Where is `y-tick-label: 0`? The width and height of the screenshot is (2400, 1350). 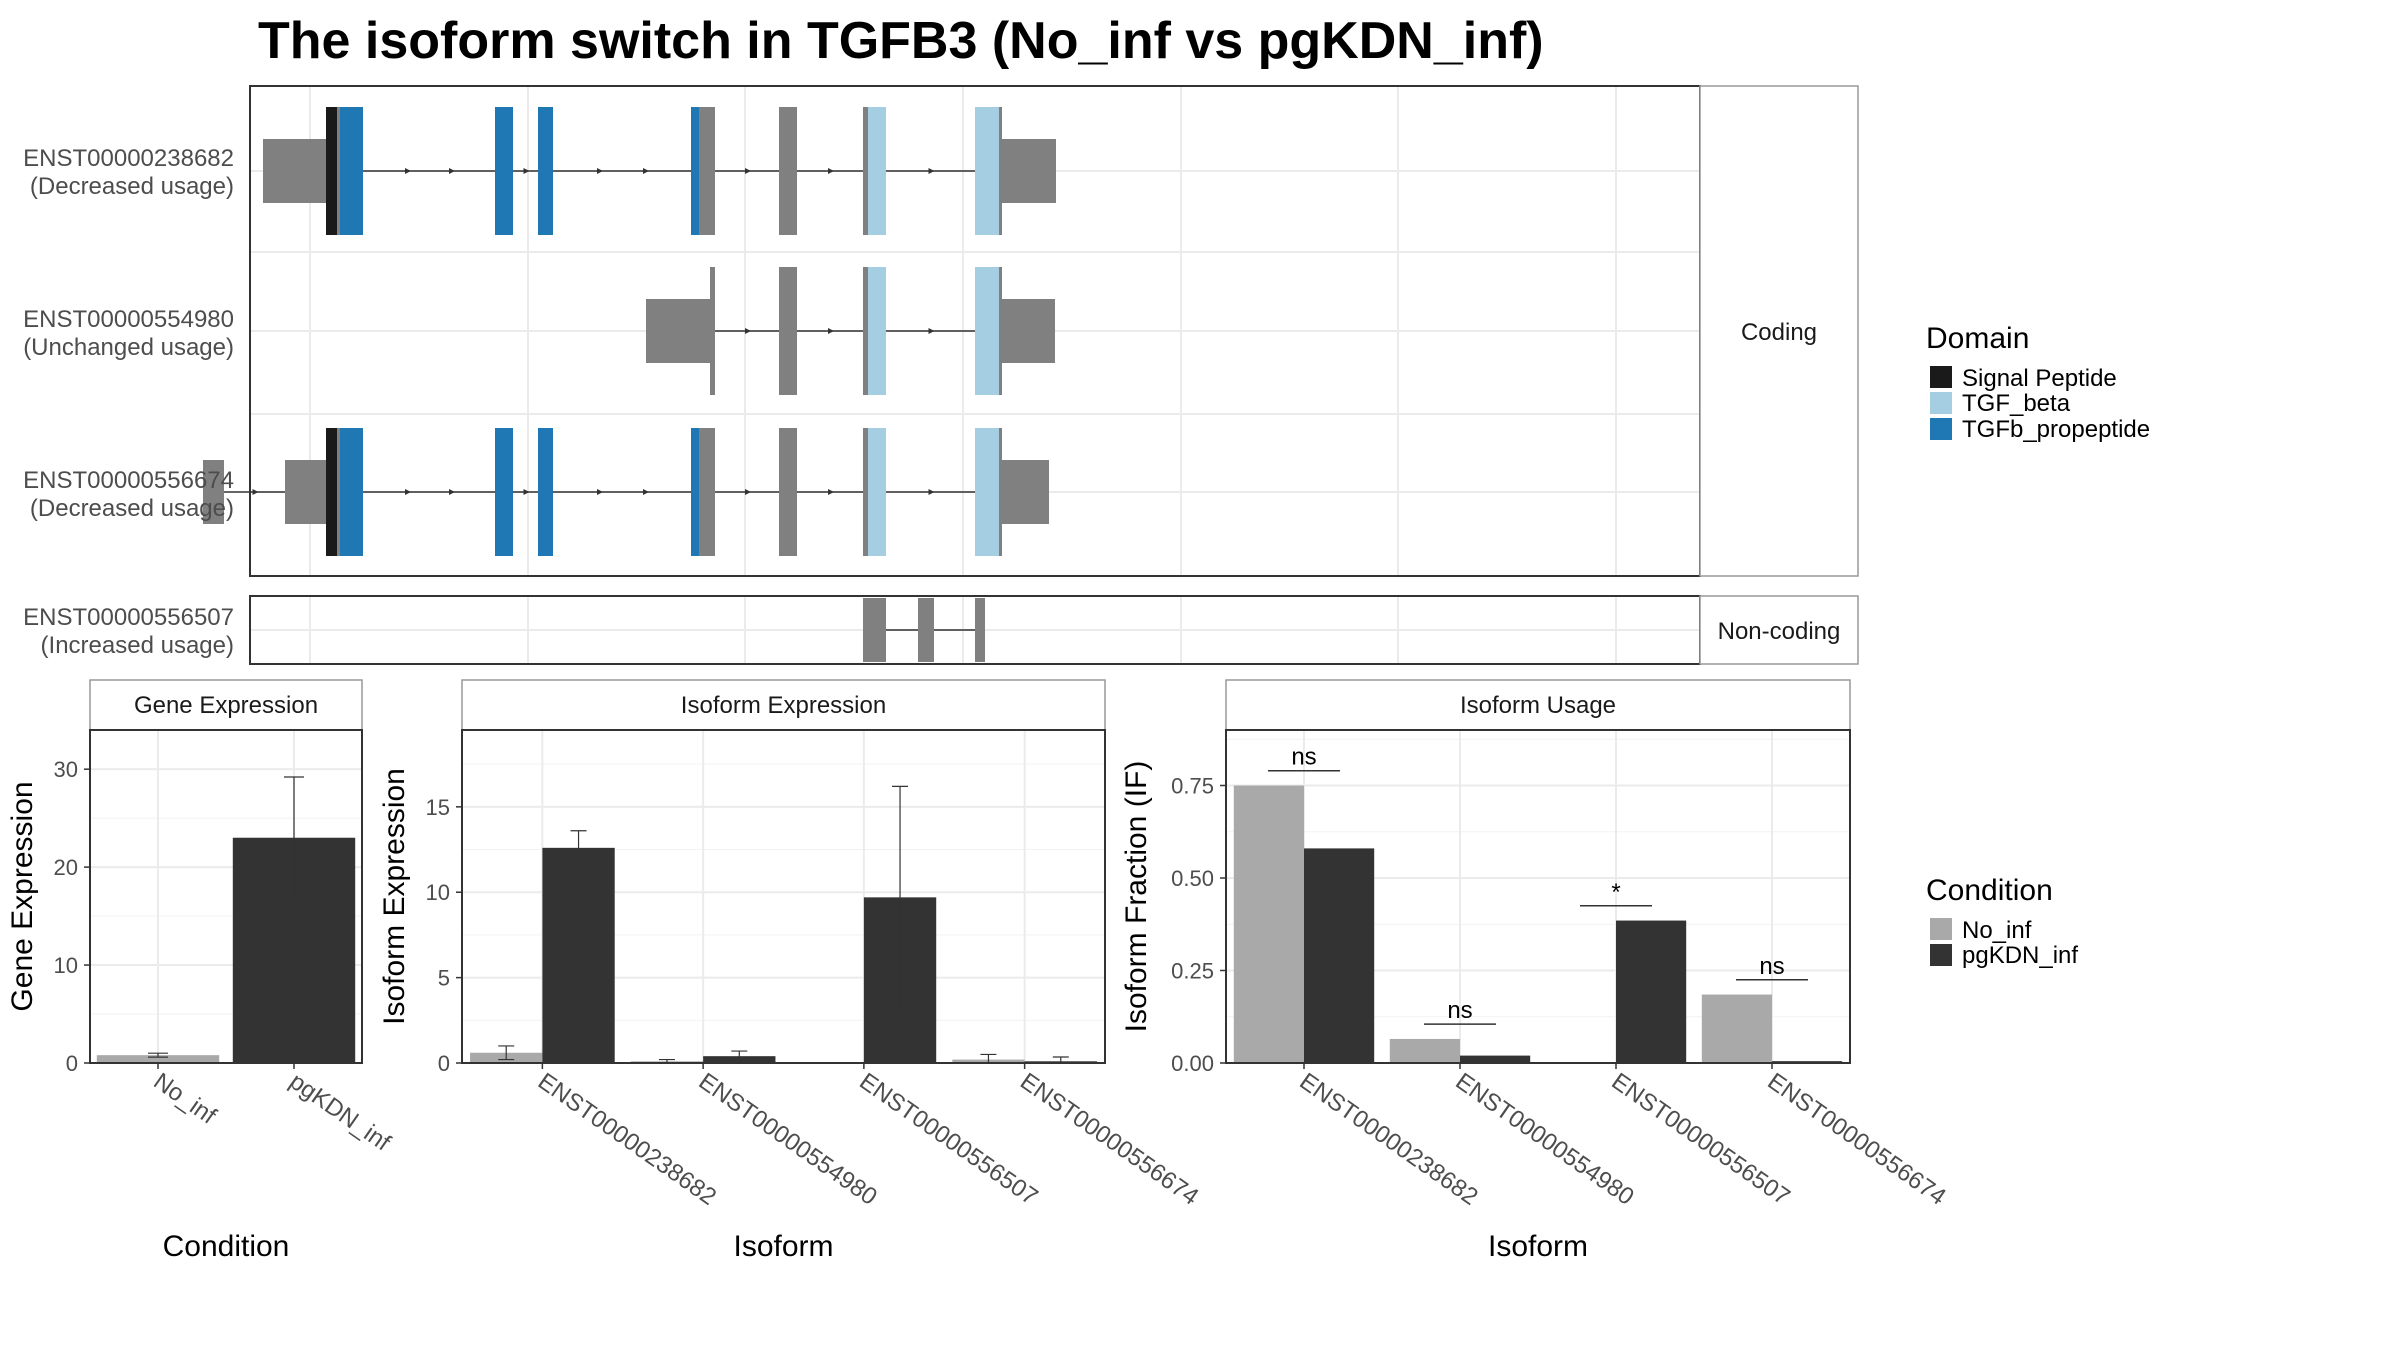 y-tick-label: 0 is located at coordinates (72, 1063).